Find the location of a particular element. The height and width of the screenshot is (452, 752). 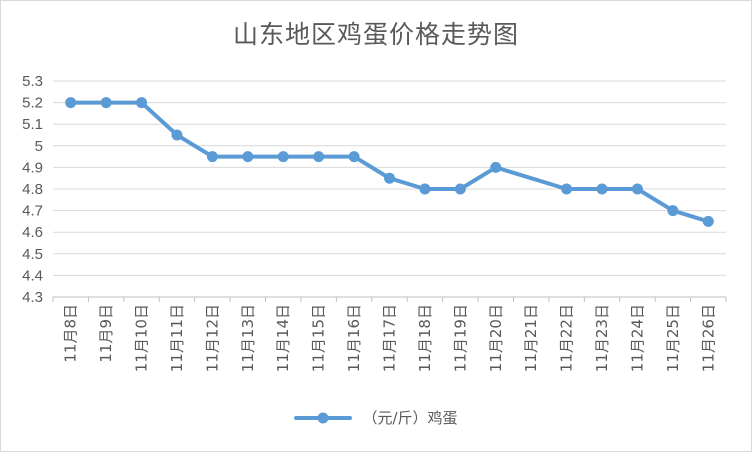

y-tick-label: 4.5 is located at coordinates (32, 254).